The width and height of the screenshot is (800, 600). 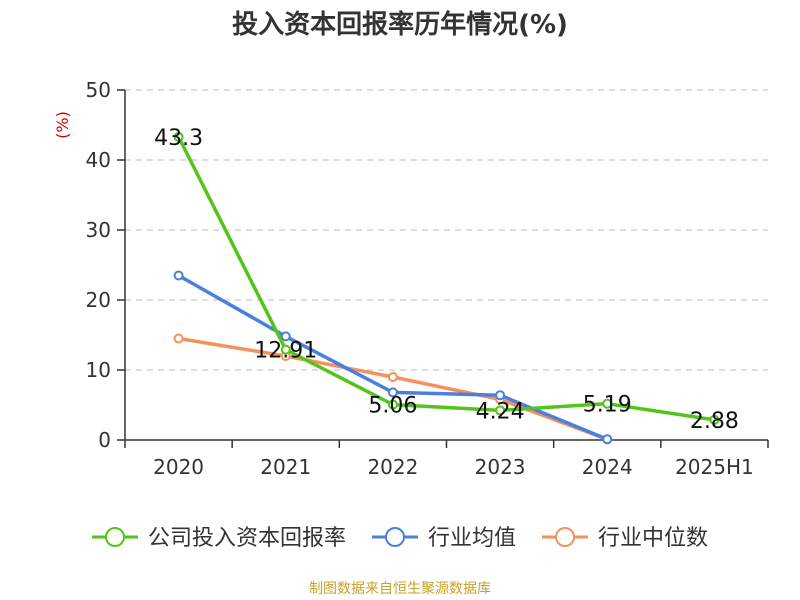 What do you see at coordinates (500, 467) in the screenshot?
I see `x-tick-label: 2023` at bounding box center [500, 467].